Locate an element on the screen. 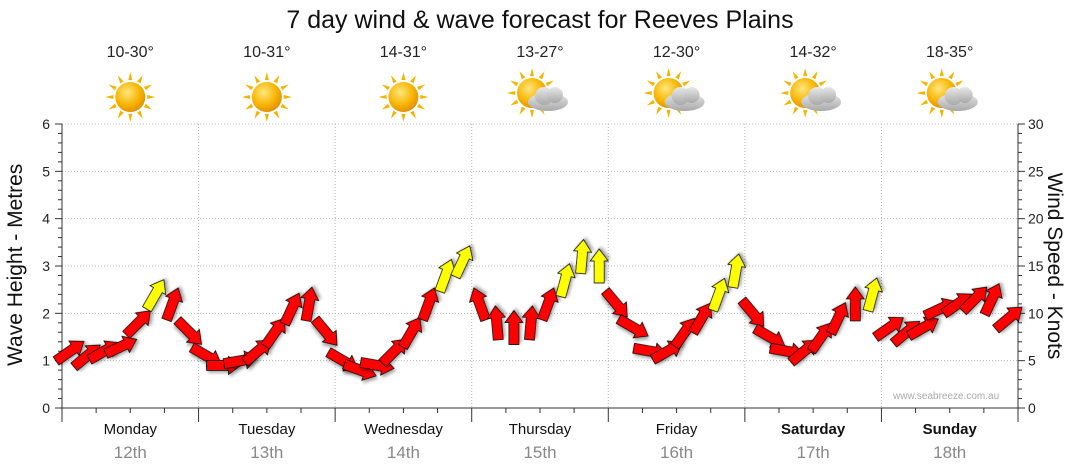 The width and height of the screenshot is (1080, 475). left-tick-label: 0 is located at coordinates (46, 408).